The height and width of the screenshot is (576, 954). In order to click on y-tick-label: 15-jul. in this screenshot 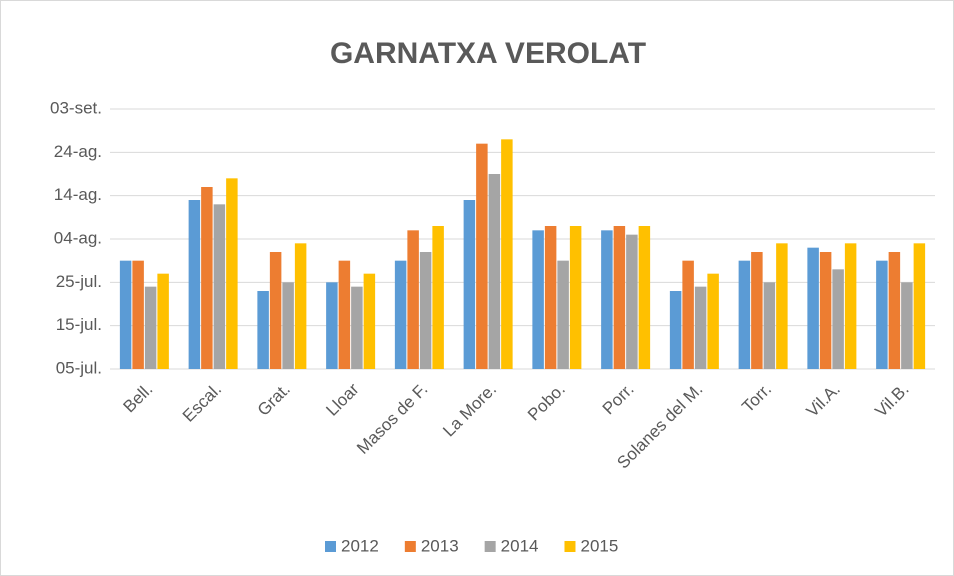, I will do `click(79, 324)`.